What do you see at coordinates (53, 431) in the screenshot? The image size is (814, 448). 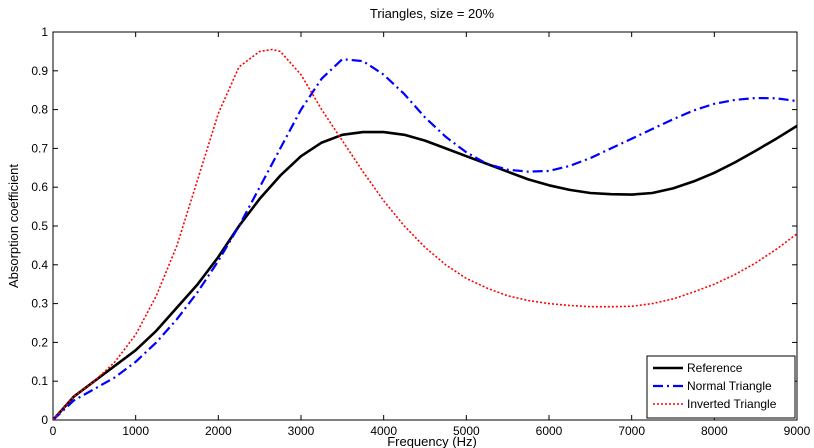 I see `x-tick-label: 0` at bounding box center [53, 431].